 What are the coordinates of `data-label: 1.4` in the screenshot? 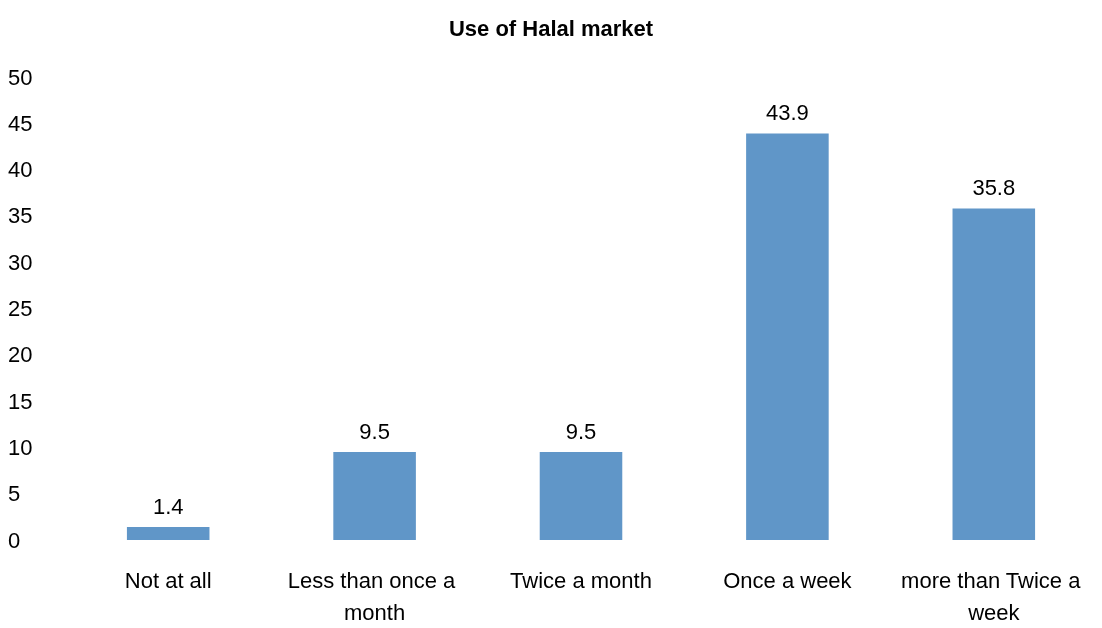 It's located at (168, 506).